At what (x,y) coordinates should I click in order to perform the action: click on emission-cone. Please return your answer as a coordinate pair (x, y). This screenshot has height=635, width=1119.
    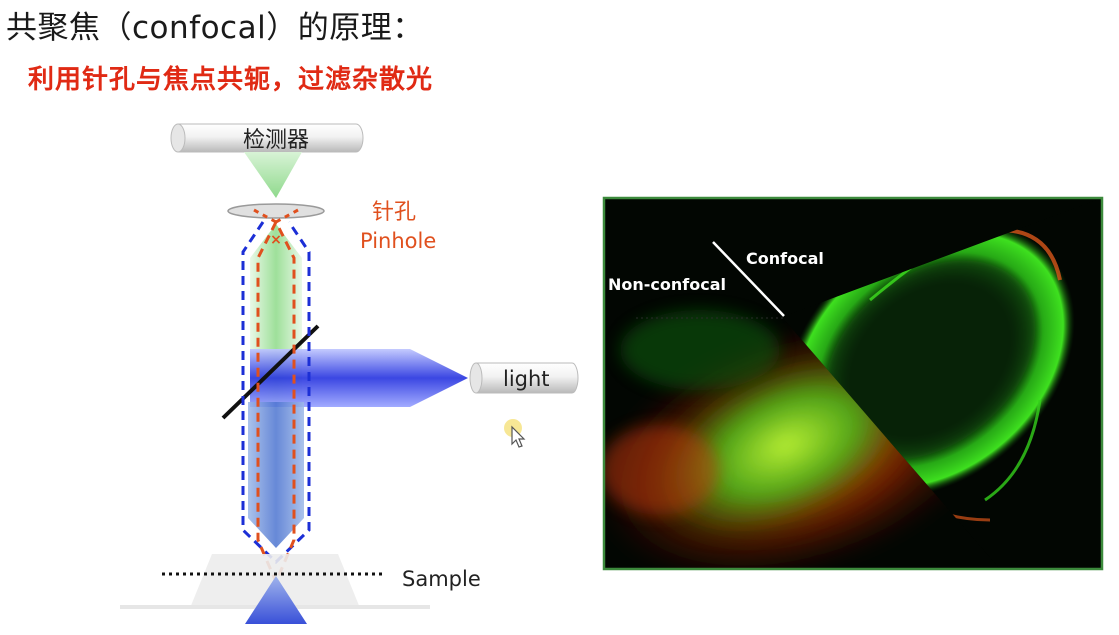
    Looking at the image, I should click on (273, 175).